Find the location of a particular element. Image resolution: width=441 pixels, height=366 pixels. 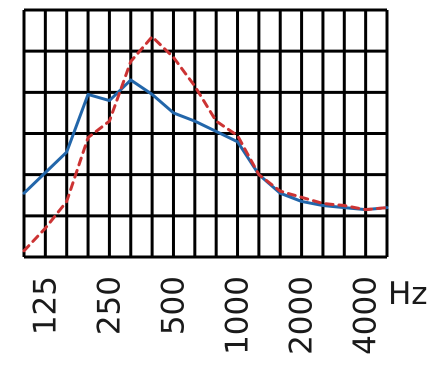

x-tick-label: 125 is located at coordinates (45, 305).